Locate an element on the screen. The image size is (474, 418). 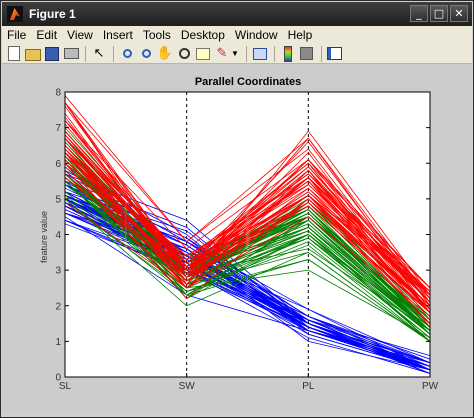
chart-title: Parallel Coordinates is located at coordinates (248, 82).